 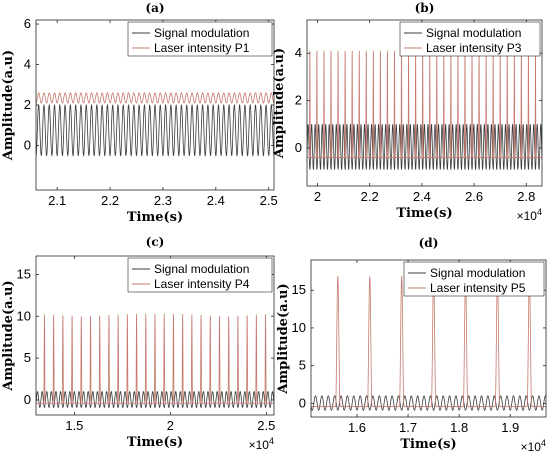 What do you see at coordinates (155, 242) in the screenshot?
I see `panel-title: (c)` at bounding box center [155, 242].